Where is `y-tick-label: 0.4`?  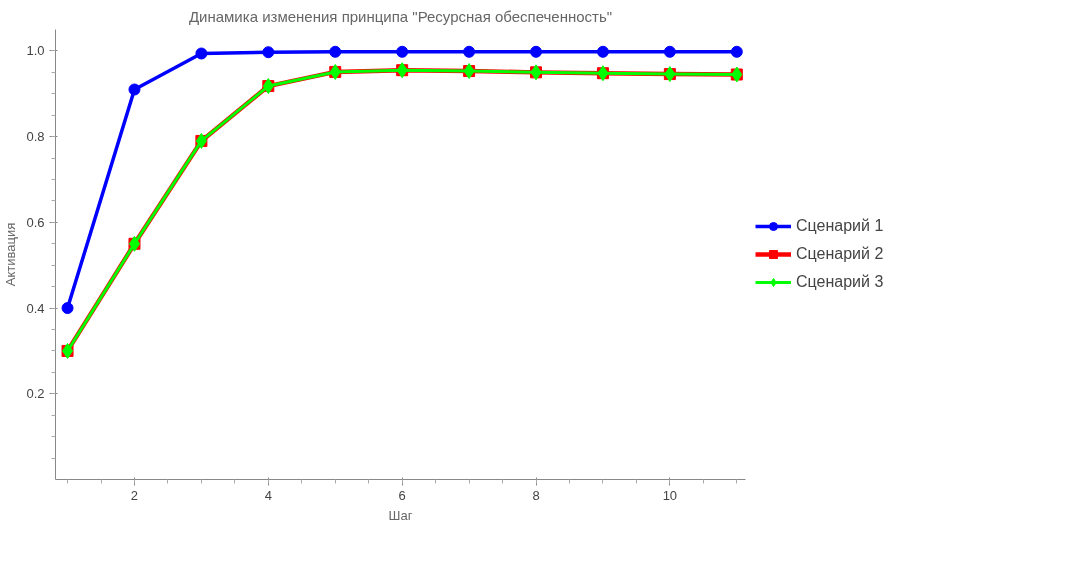 y-tick-label: 0.4 is located at coordinates (35, 308).